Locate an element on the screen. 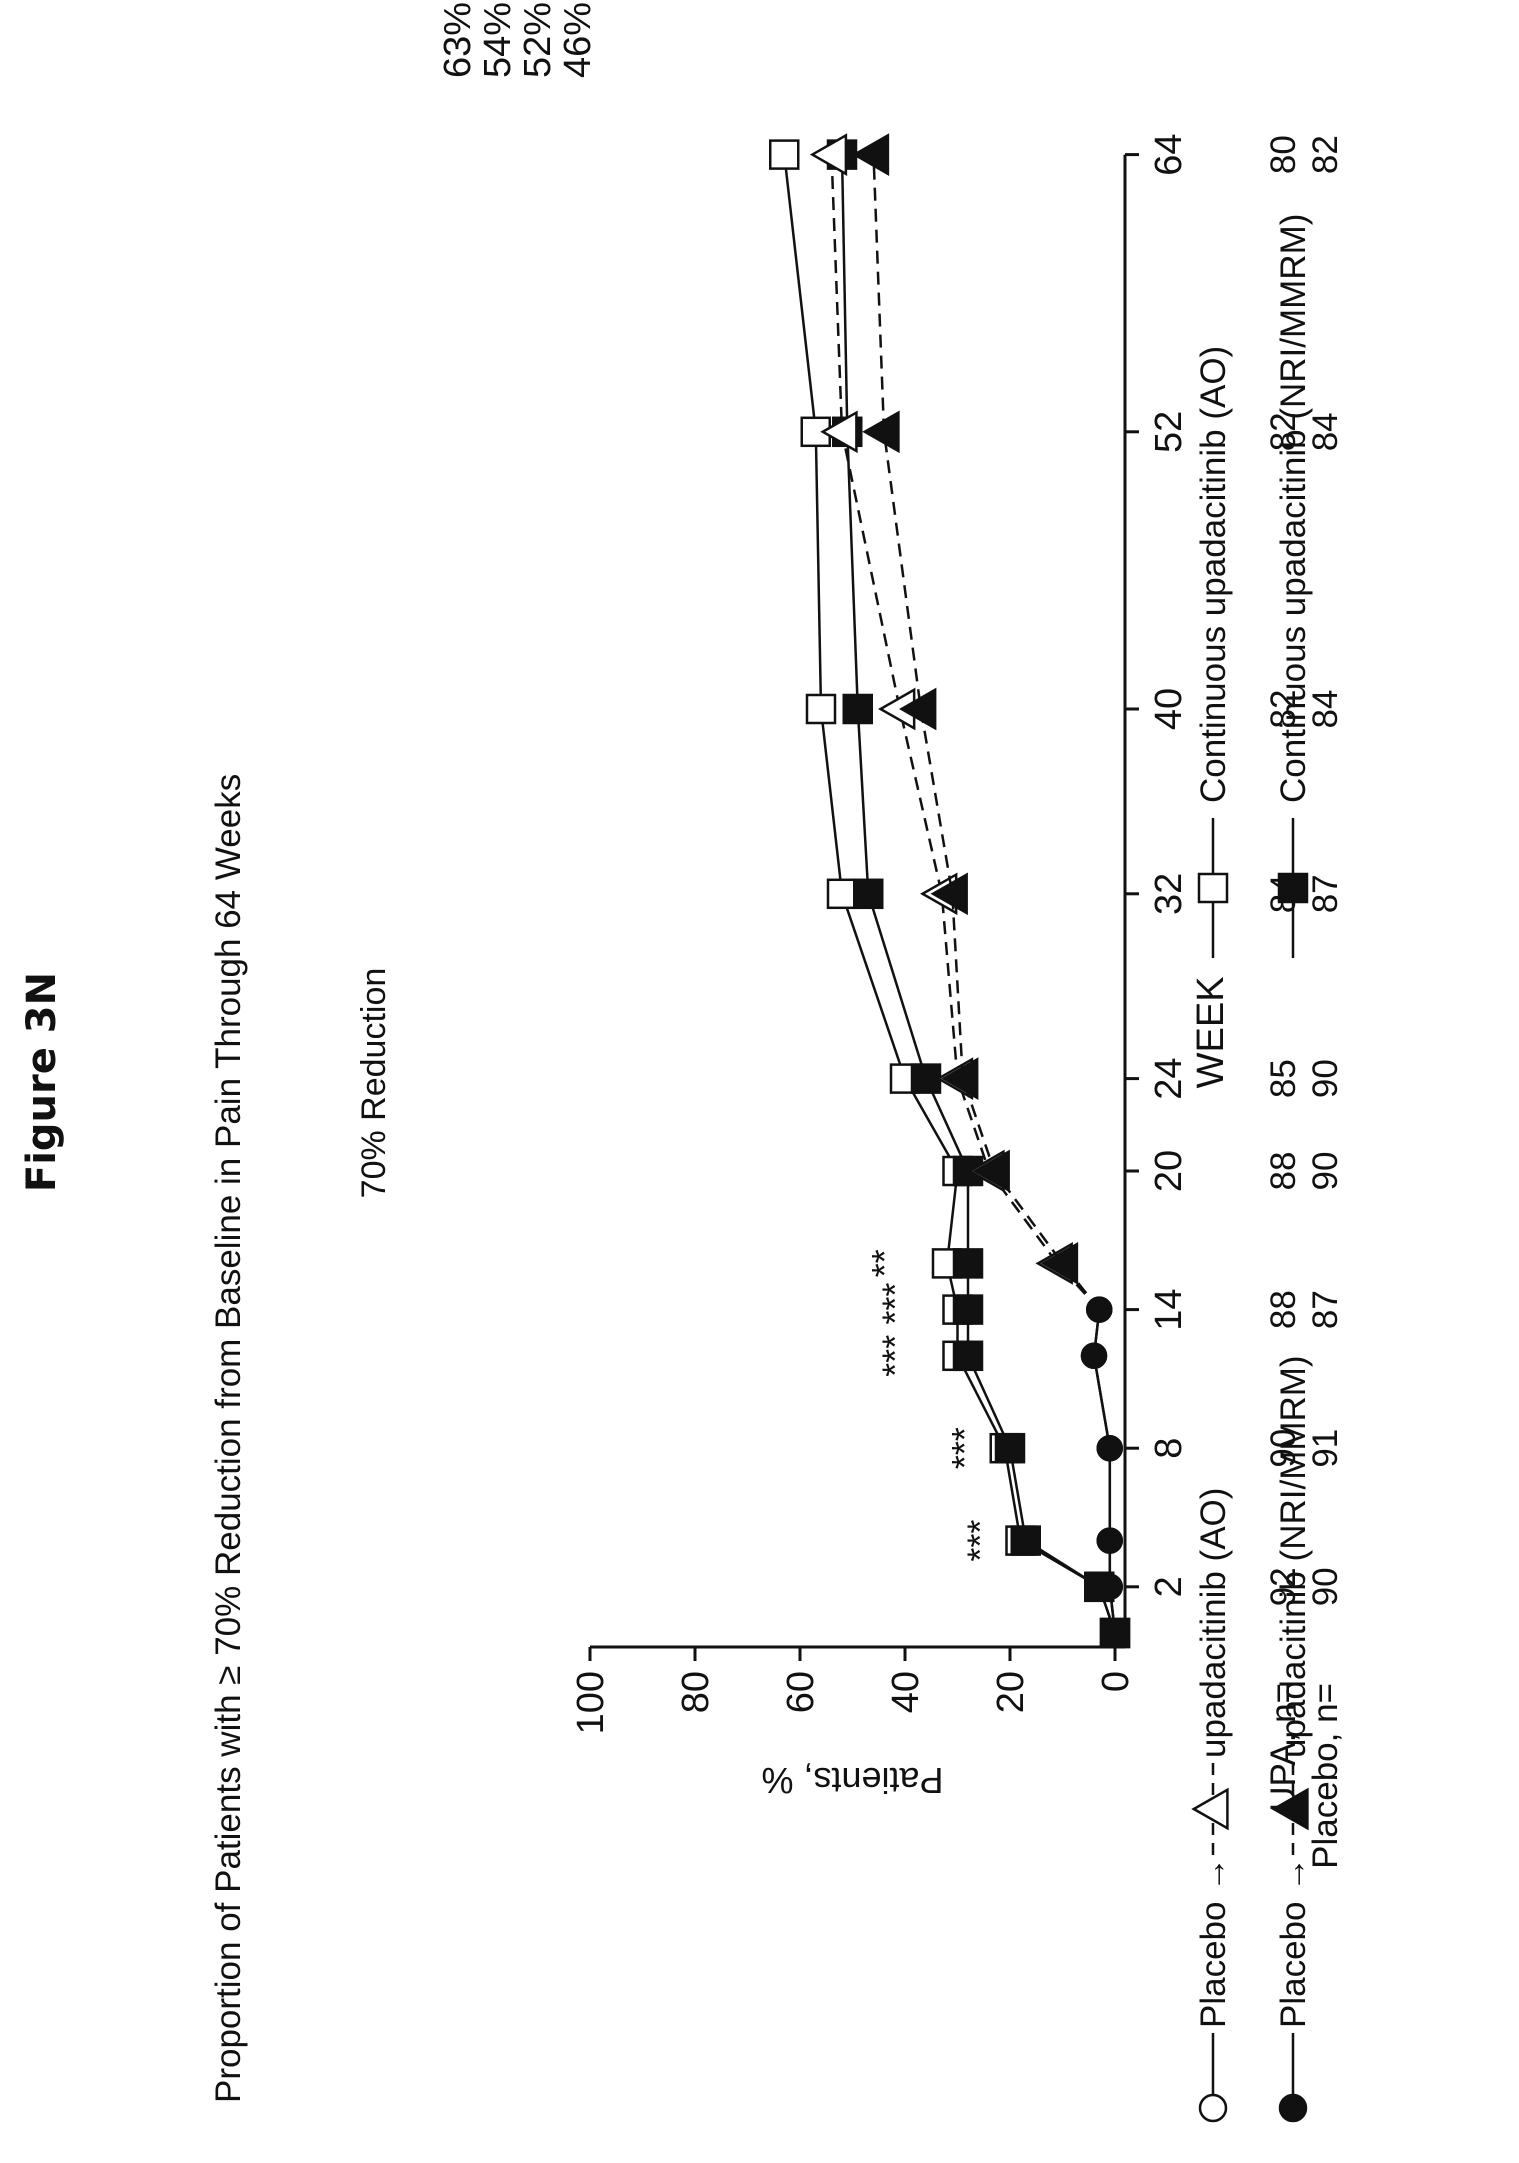 The image size is (1519, 2163). figure-label: Figure 3N is located at coordinates (42, 1082).